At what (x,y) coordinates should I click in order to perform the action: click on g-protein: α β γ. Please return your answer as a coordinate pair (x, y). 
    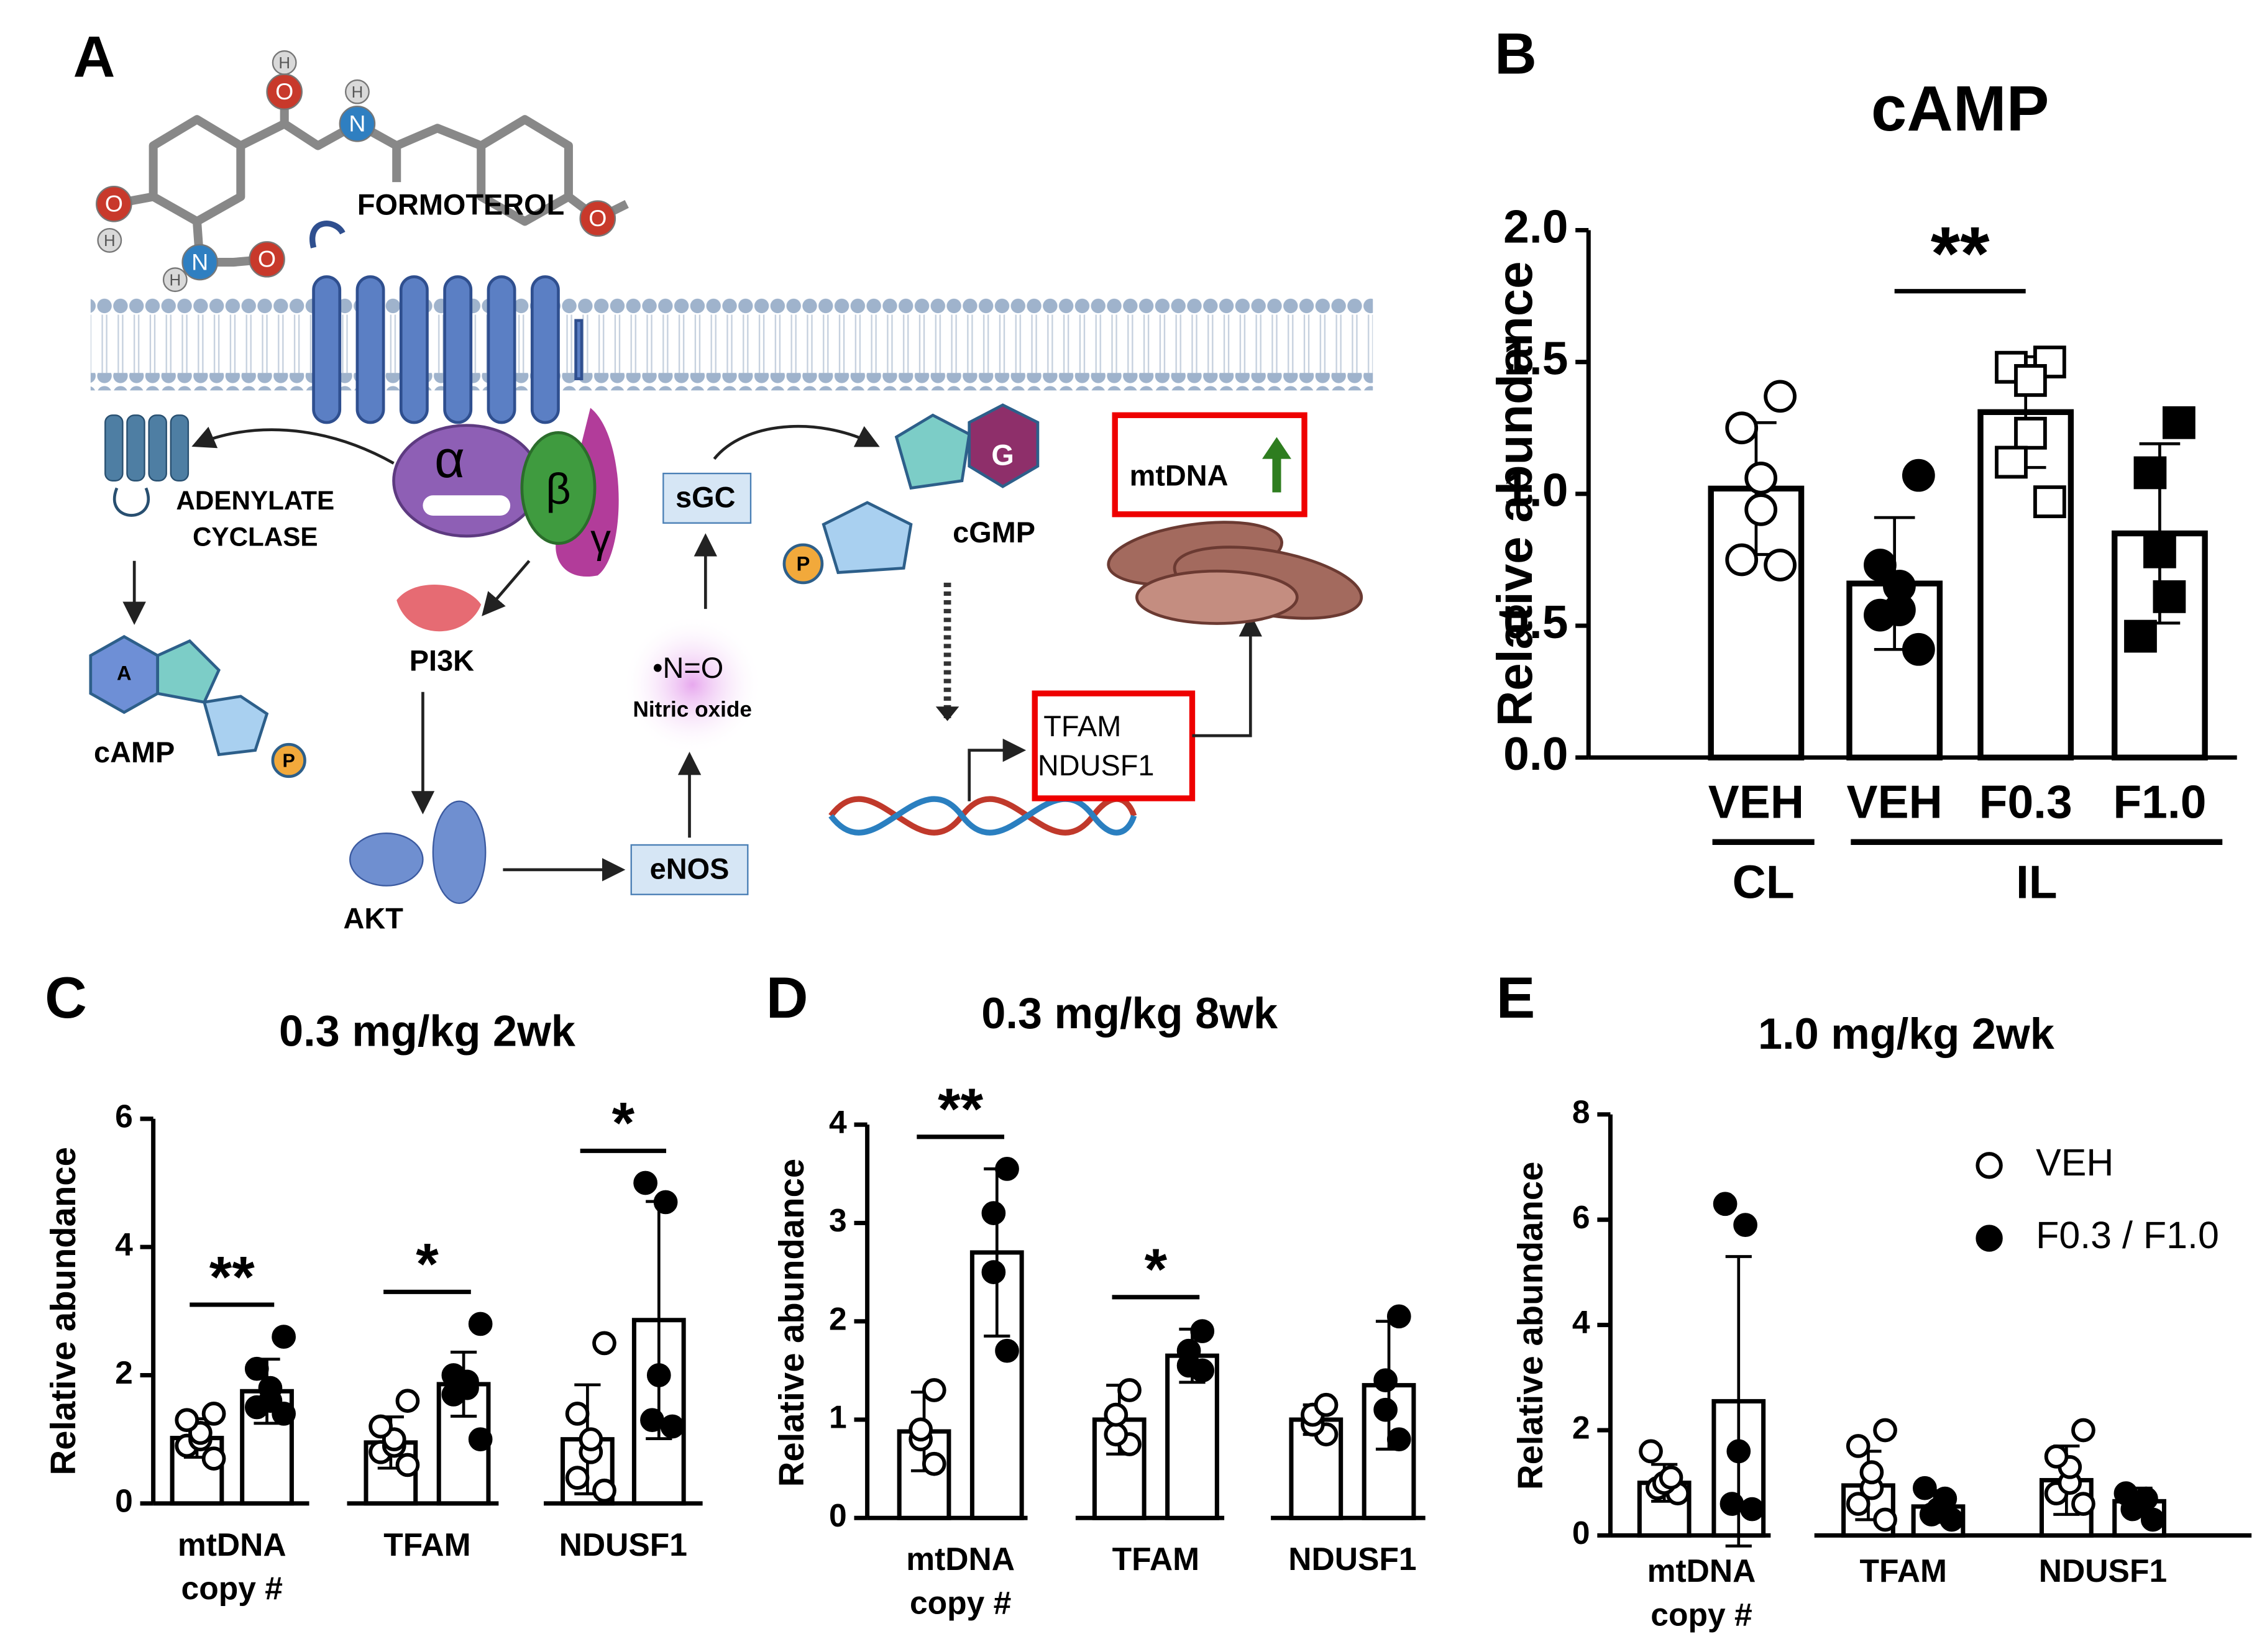
    Looking at the image, I should click on (505, 493).